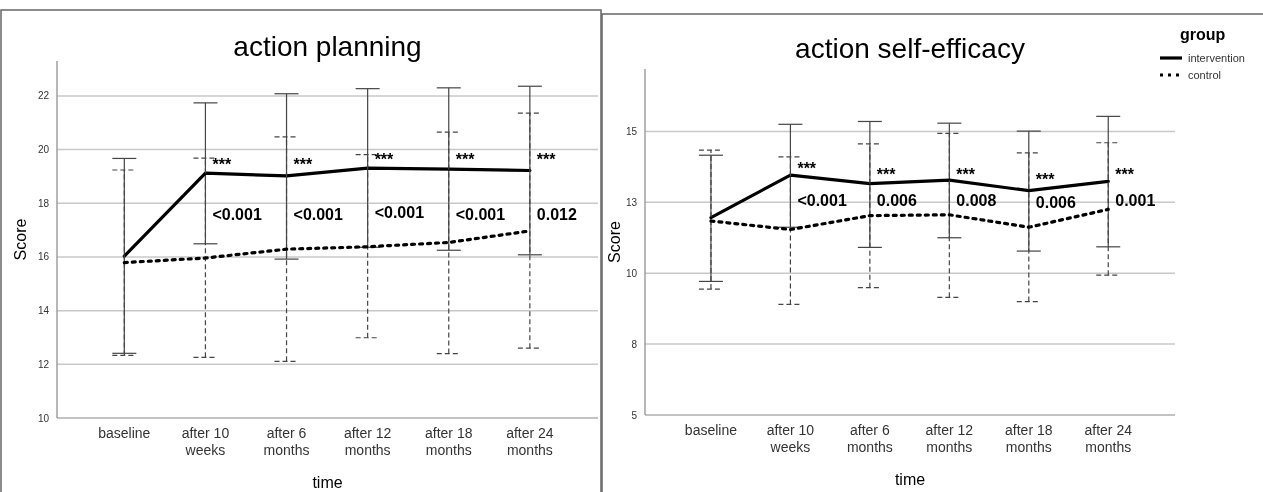  I want to click on y-tick-label: 5, so click(634, 415).